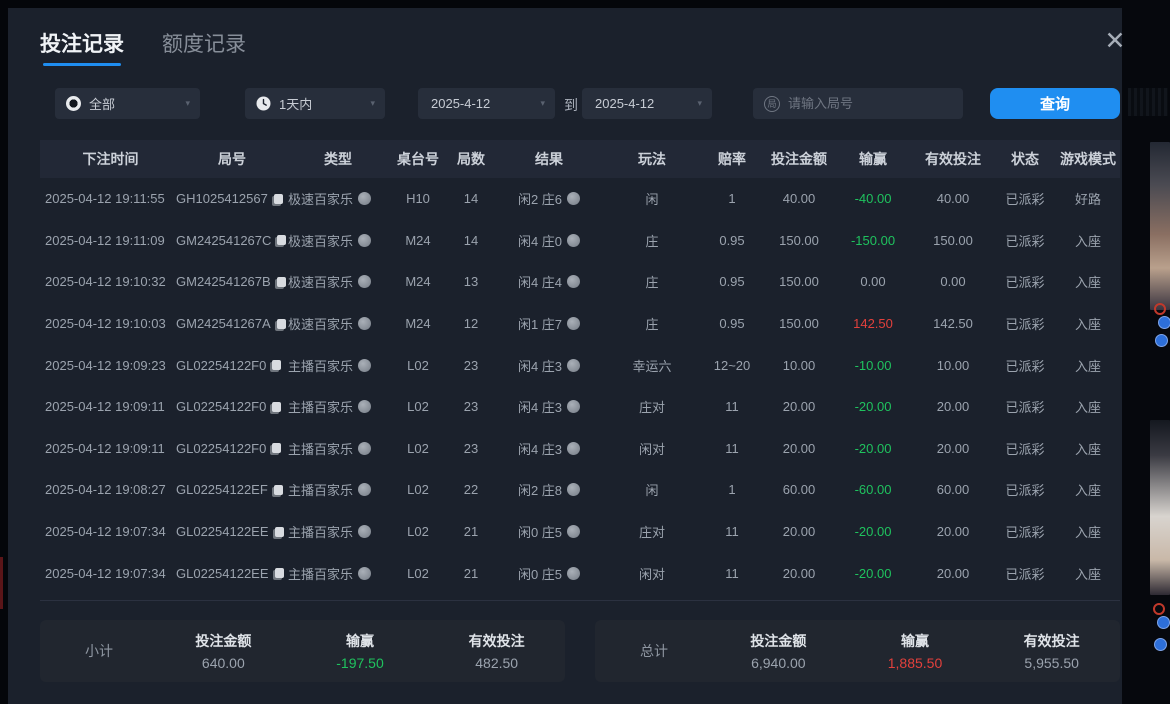  Describe the element at coordinates (652, 283) in the screenshot. I see `cell-play: 庄` at that location.